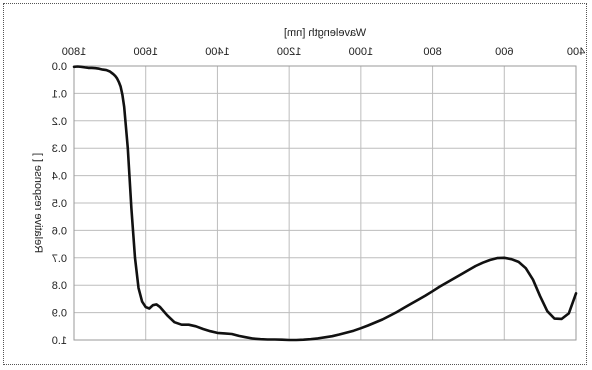 The height and width of the screenshot is (370, 592). What do you see at coordinates (576, 52) in the screenshot?
I see `x-tick-label: 400` at bounding box center [576, 52].